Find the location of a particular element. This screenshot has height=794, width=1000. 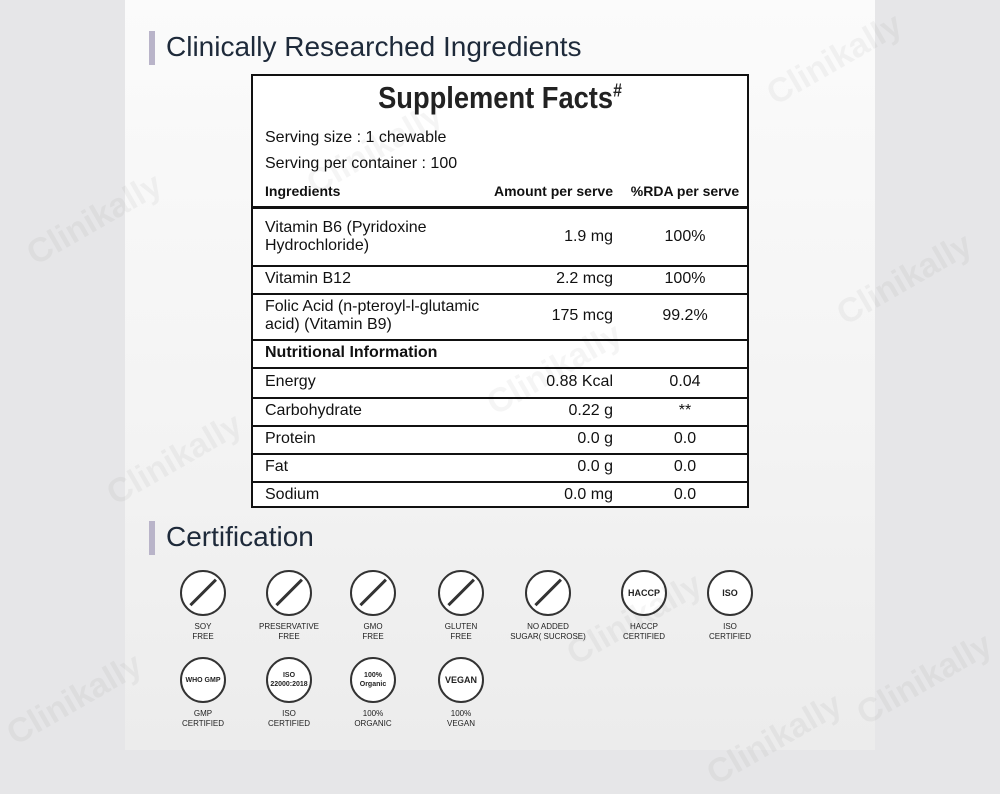

column-header: Amount per serve is located at coordinates (553, 191).